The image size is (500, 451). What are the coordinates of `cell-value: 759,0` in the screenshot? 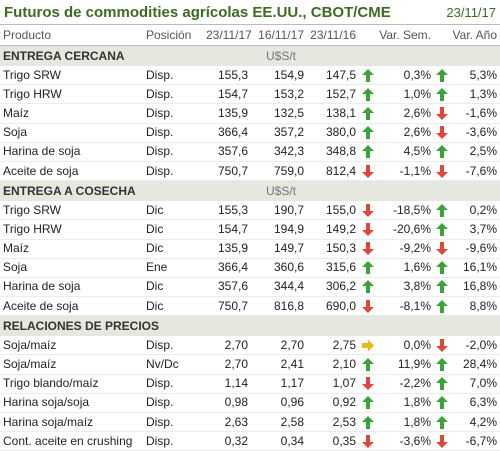 It's located at (279, 171).